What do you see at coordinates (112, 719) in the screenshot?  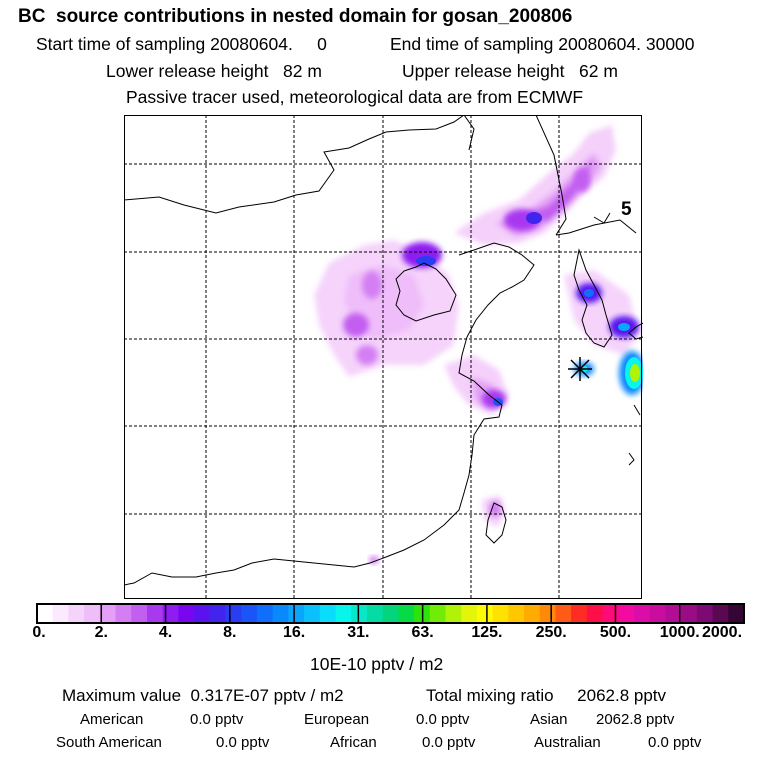 I see `american-label: American` at bounding box center [112, 719].